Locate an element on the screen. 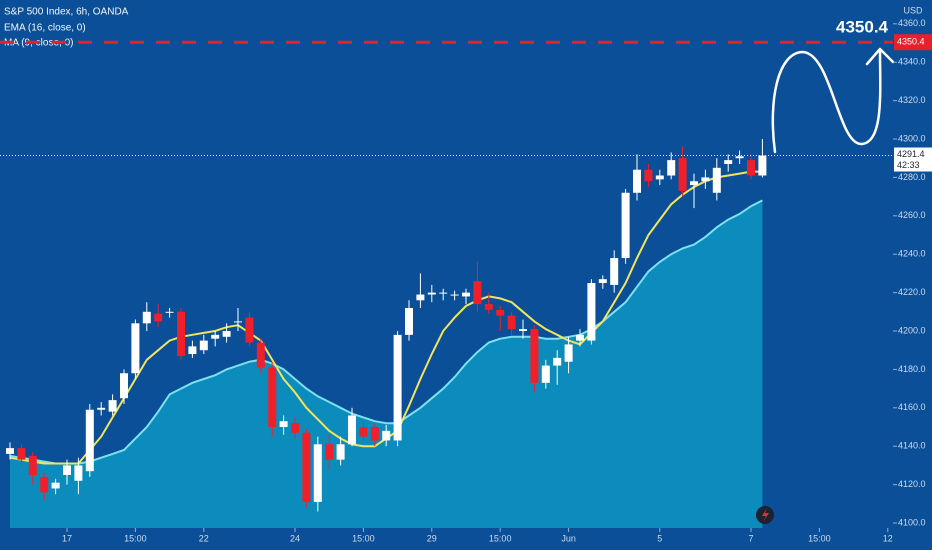 Image resolution: width=932 pixels, height=550 pixels. target-tag-label: 4350.4 is located at coordinates (911, 42).